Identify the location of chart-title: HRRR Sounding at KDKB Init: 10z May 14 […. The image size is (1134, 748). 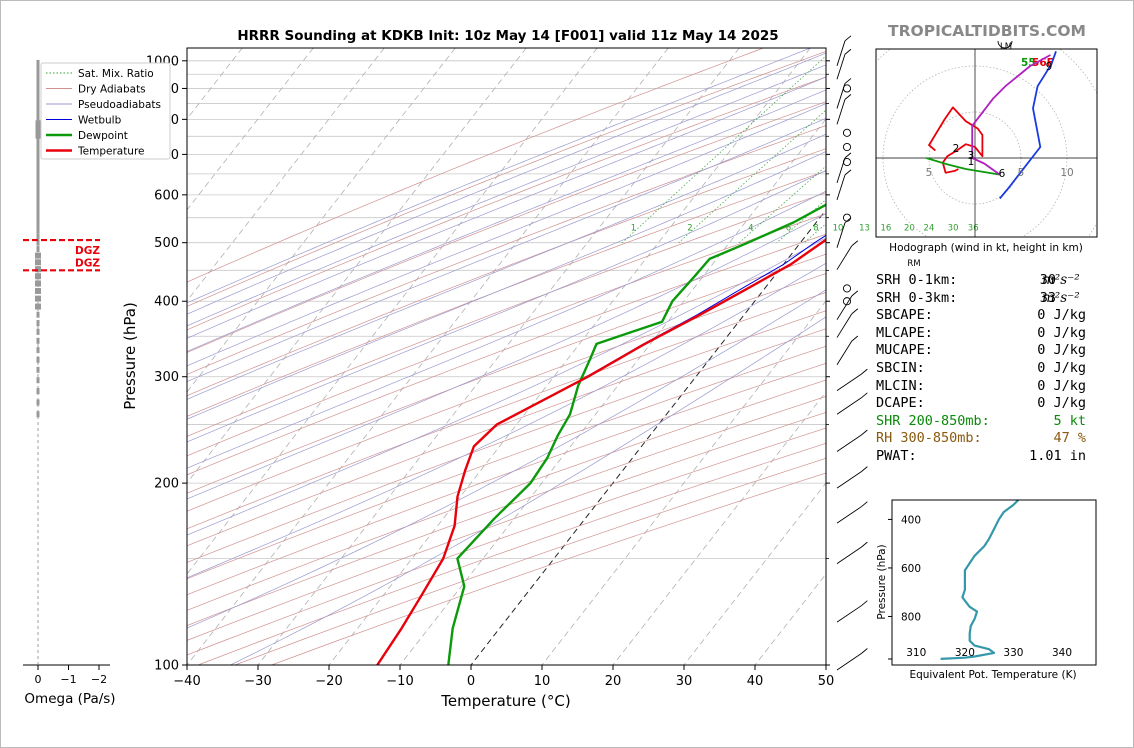
(507, 36).